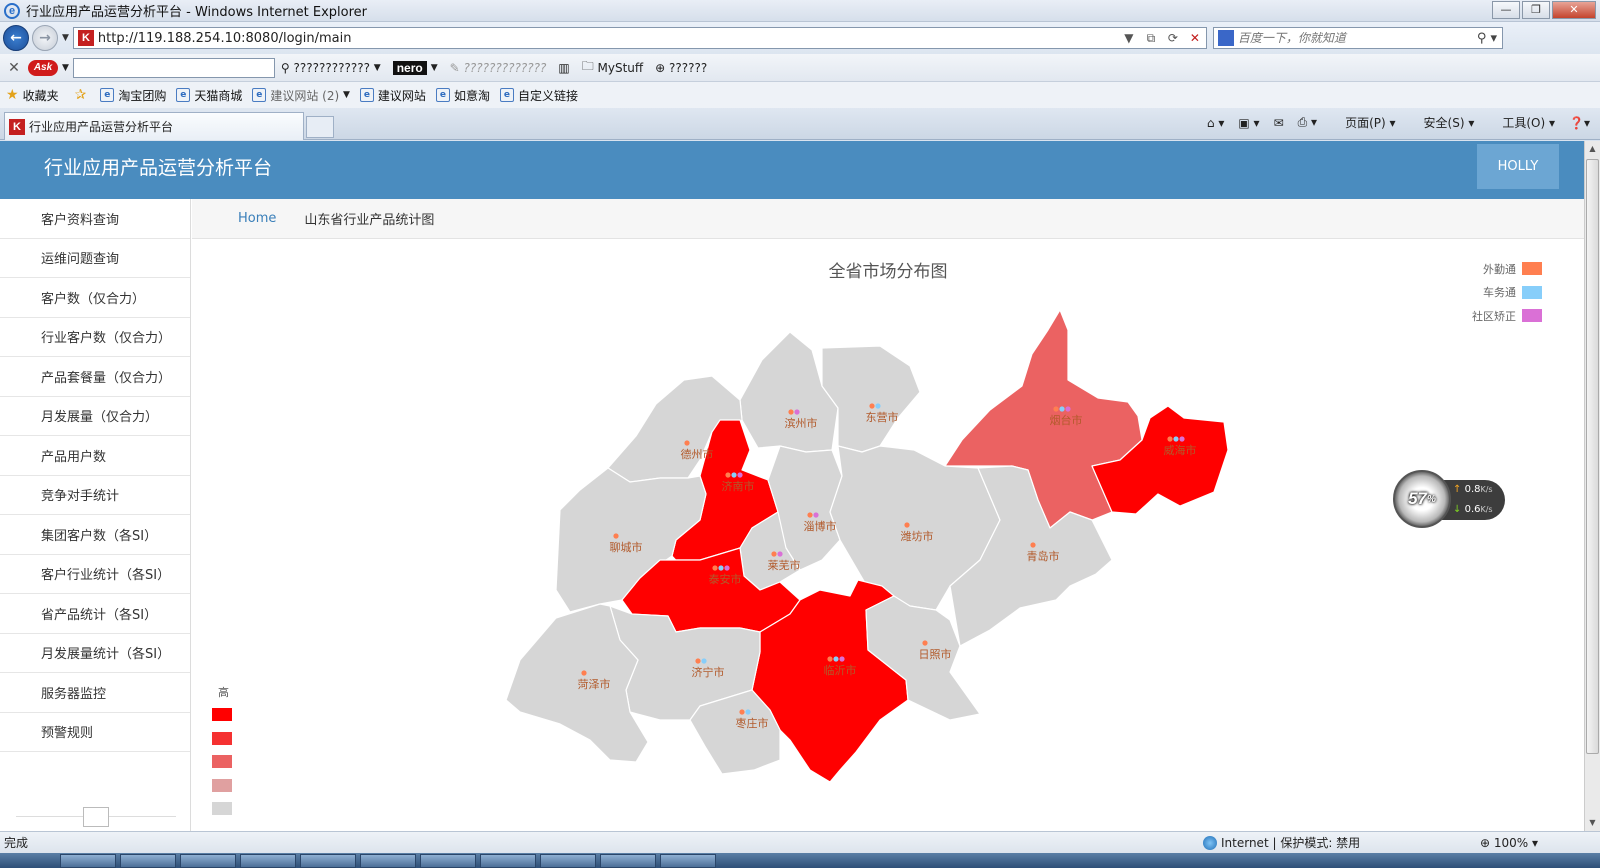 The height and width of the screenshot is (868, 1600). I want to click on sidebar-item-province-products: 省产品统计（各SI）, so click(95, 614).